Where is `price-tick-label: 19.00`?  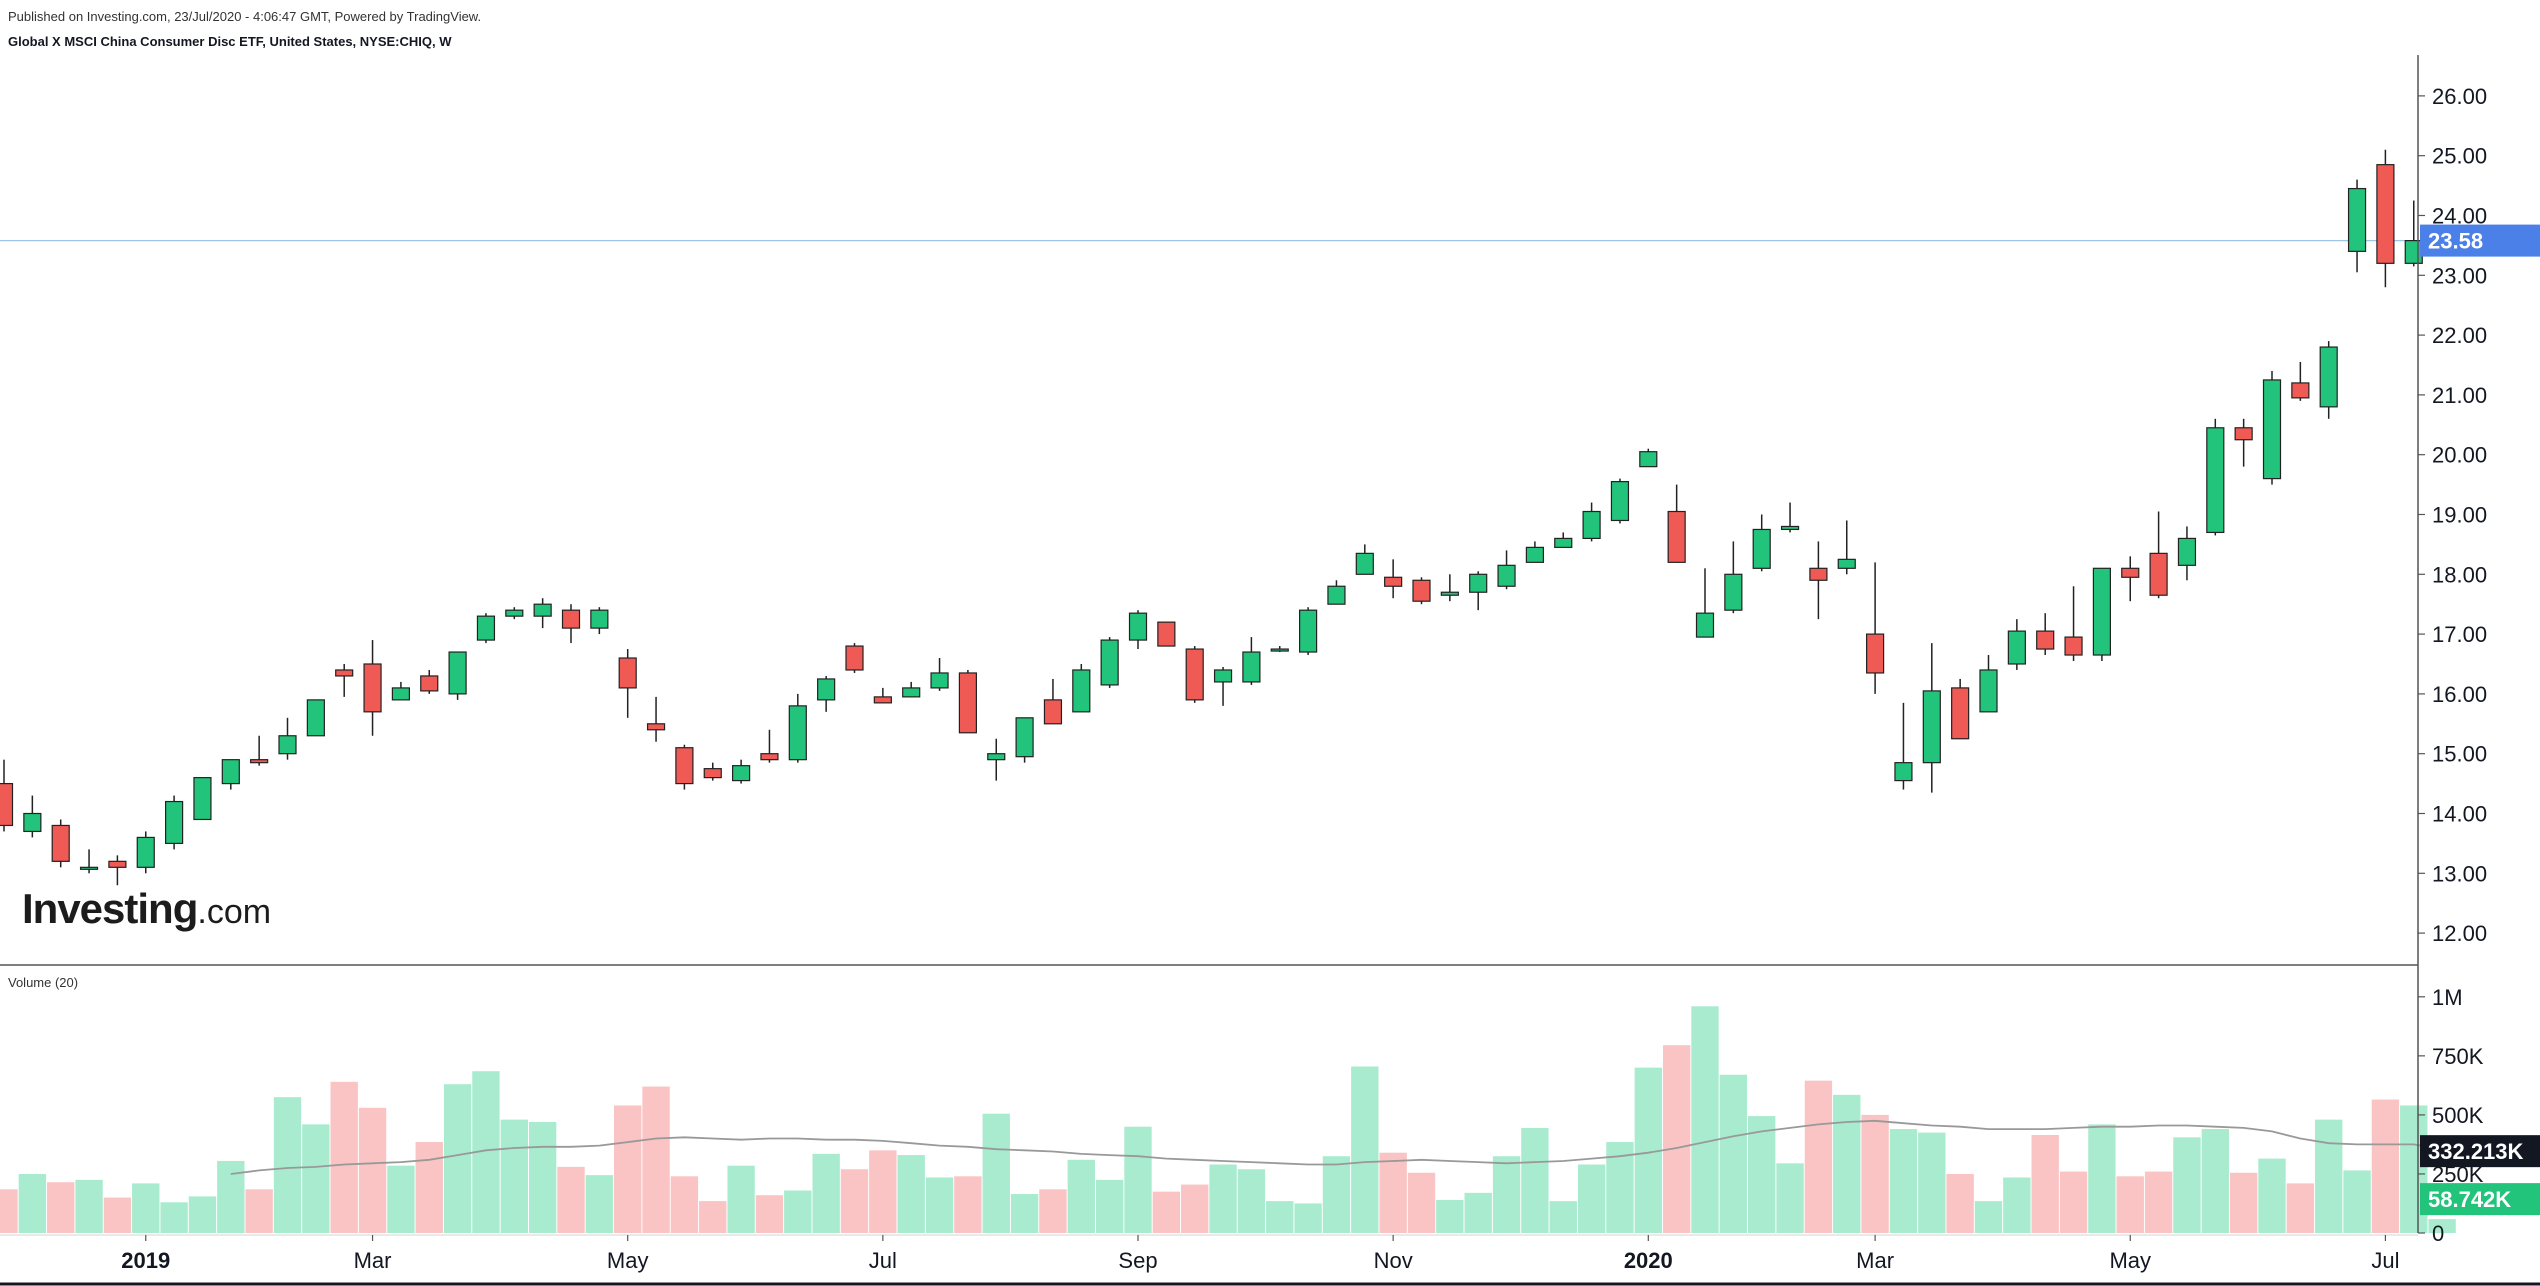 price-tick-label: 19.00 is located at coordinates (2459, 514).